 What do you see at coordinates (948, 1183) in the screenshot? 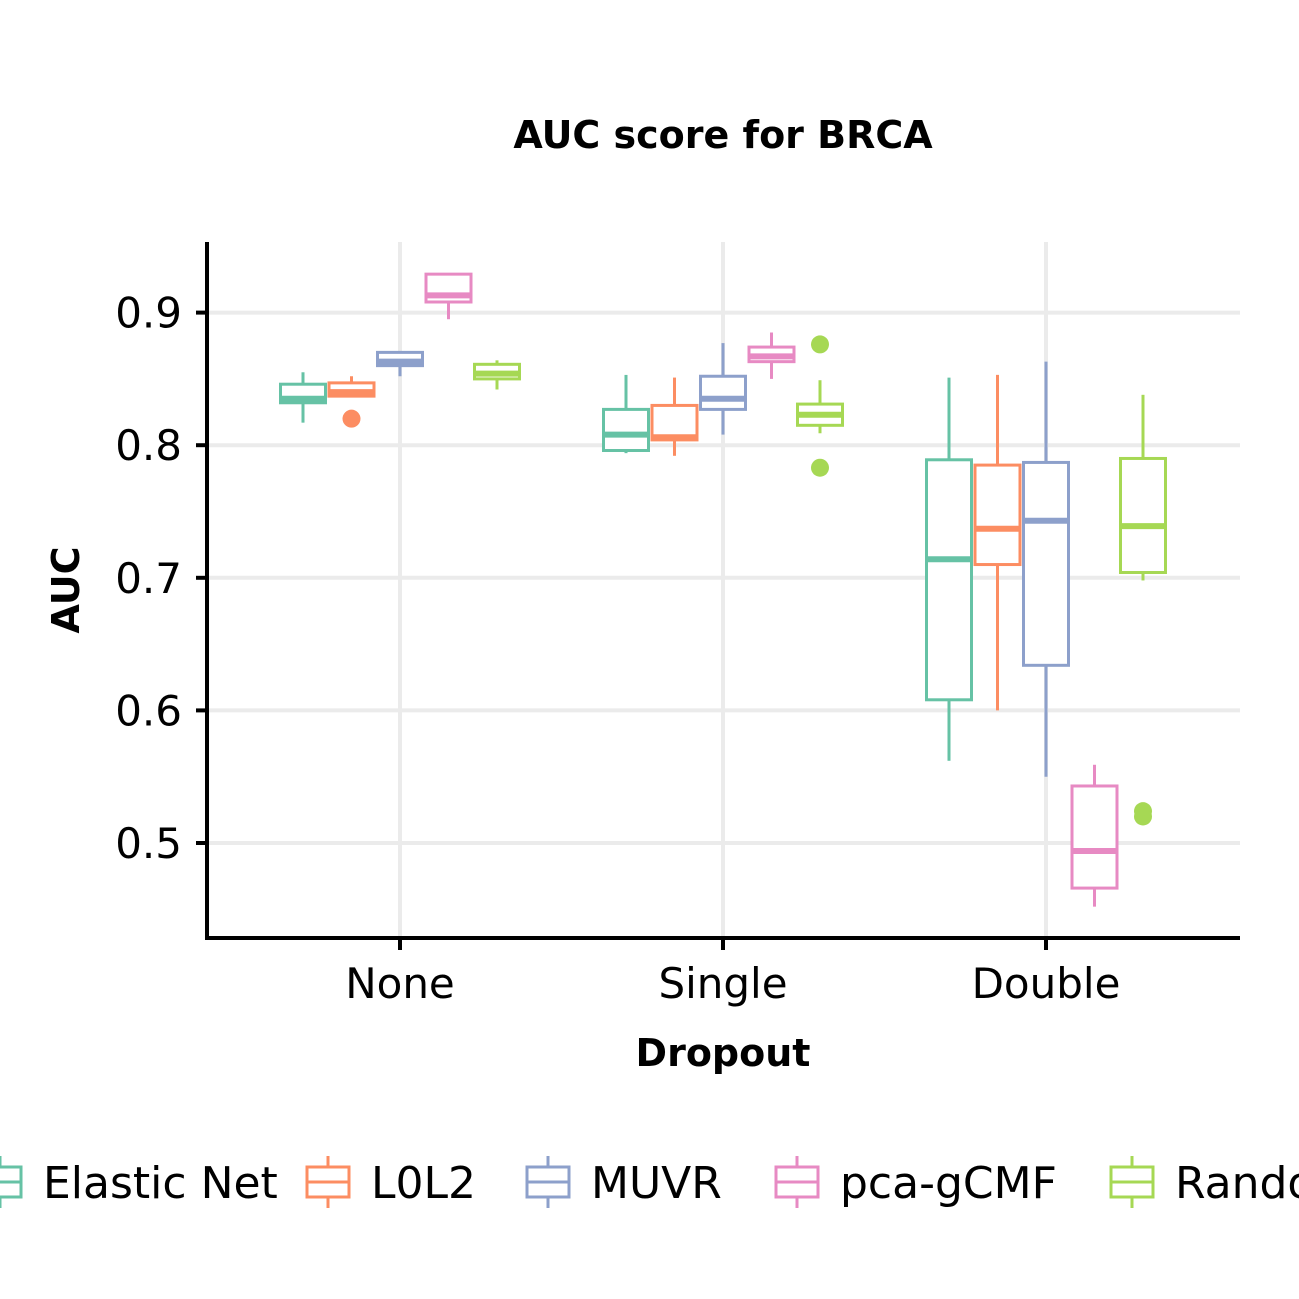
I see `legend-label: pca-gCMF` at bounding box center [948, 1183].